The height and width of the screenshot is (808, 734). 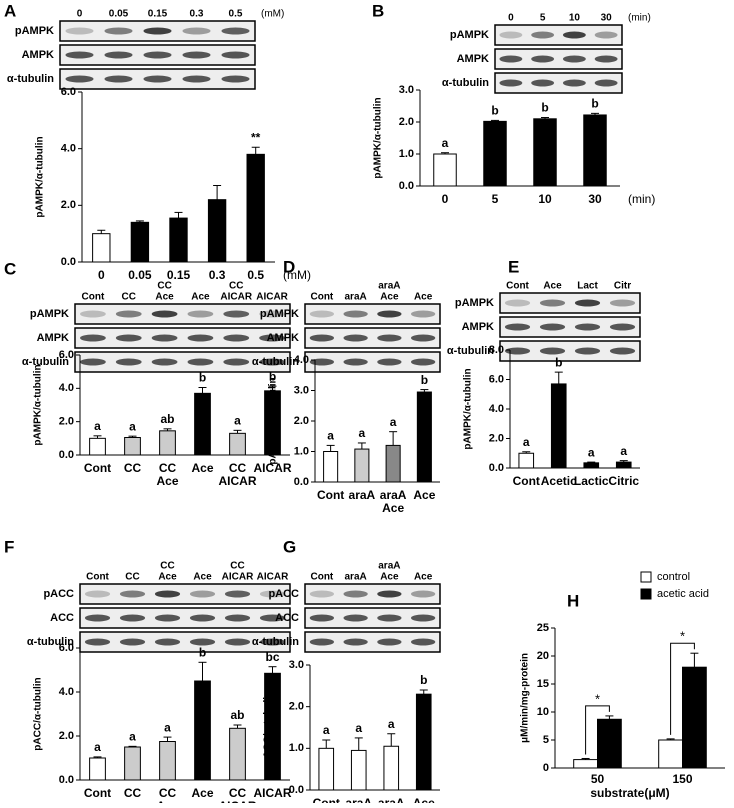 What do you see at coordinates (683, 594) in the screenshot?
I see `legend-label: acetic acid` at bounding box center [683, 594].